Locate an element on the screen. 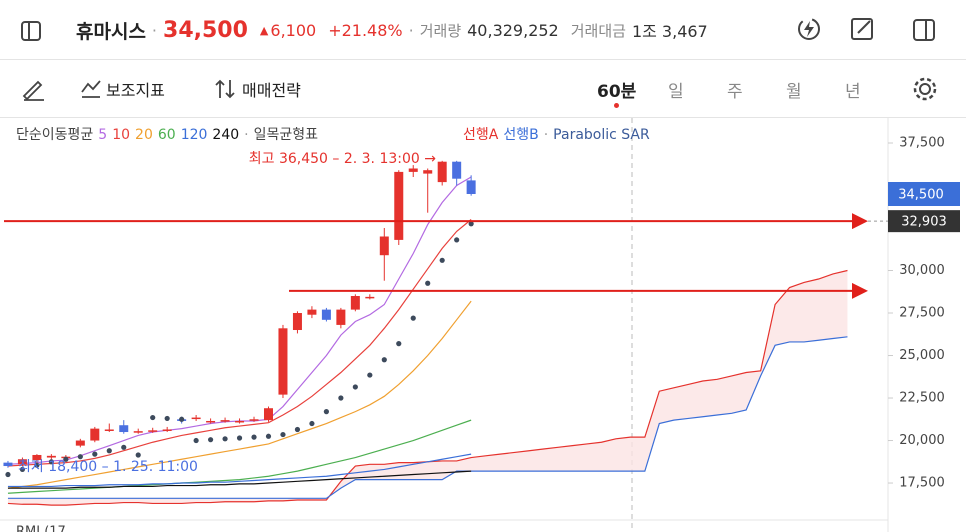 Image resolution: width=966 pixels, height=532 pixels. period: 60분 is located at coordinates (617, 92).